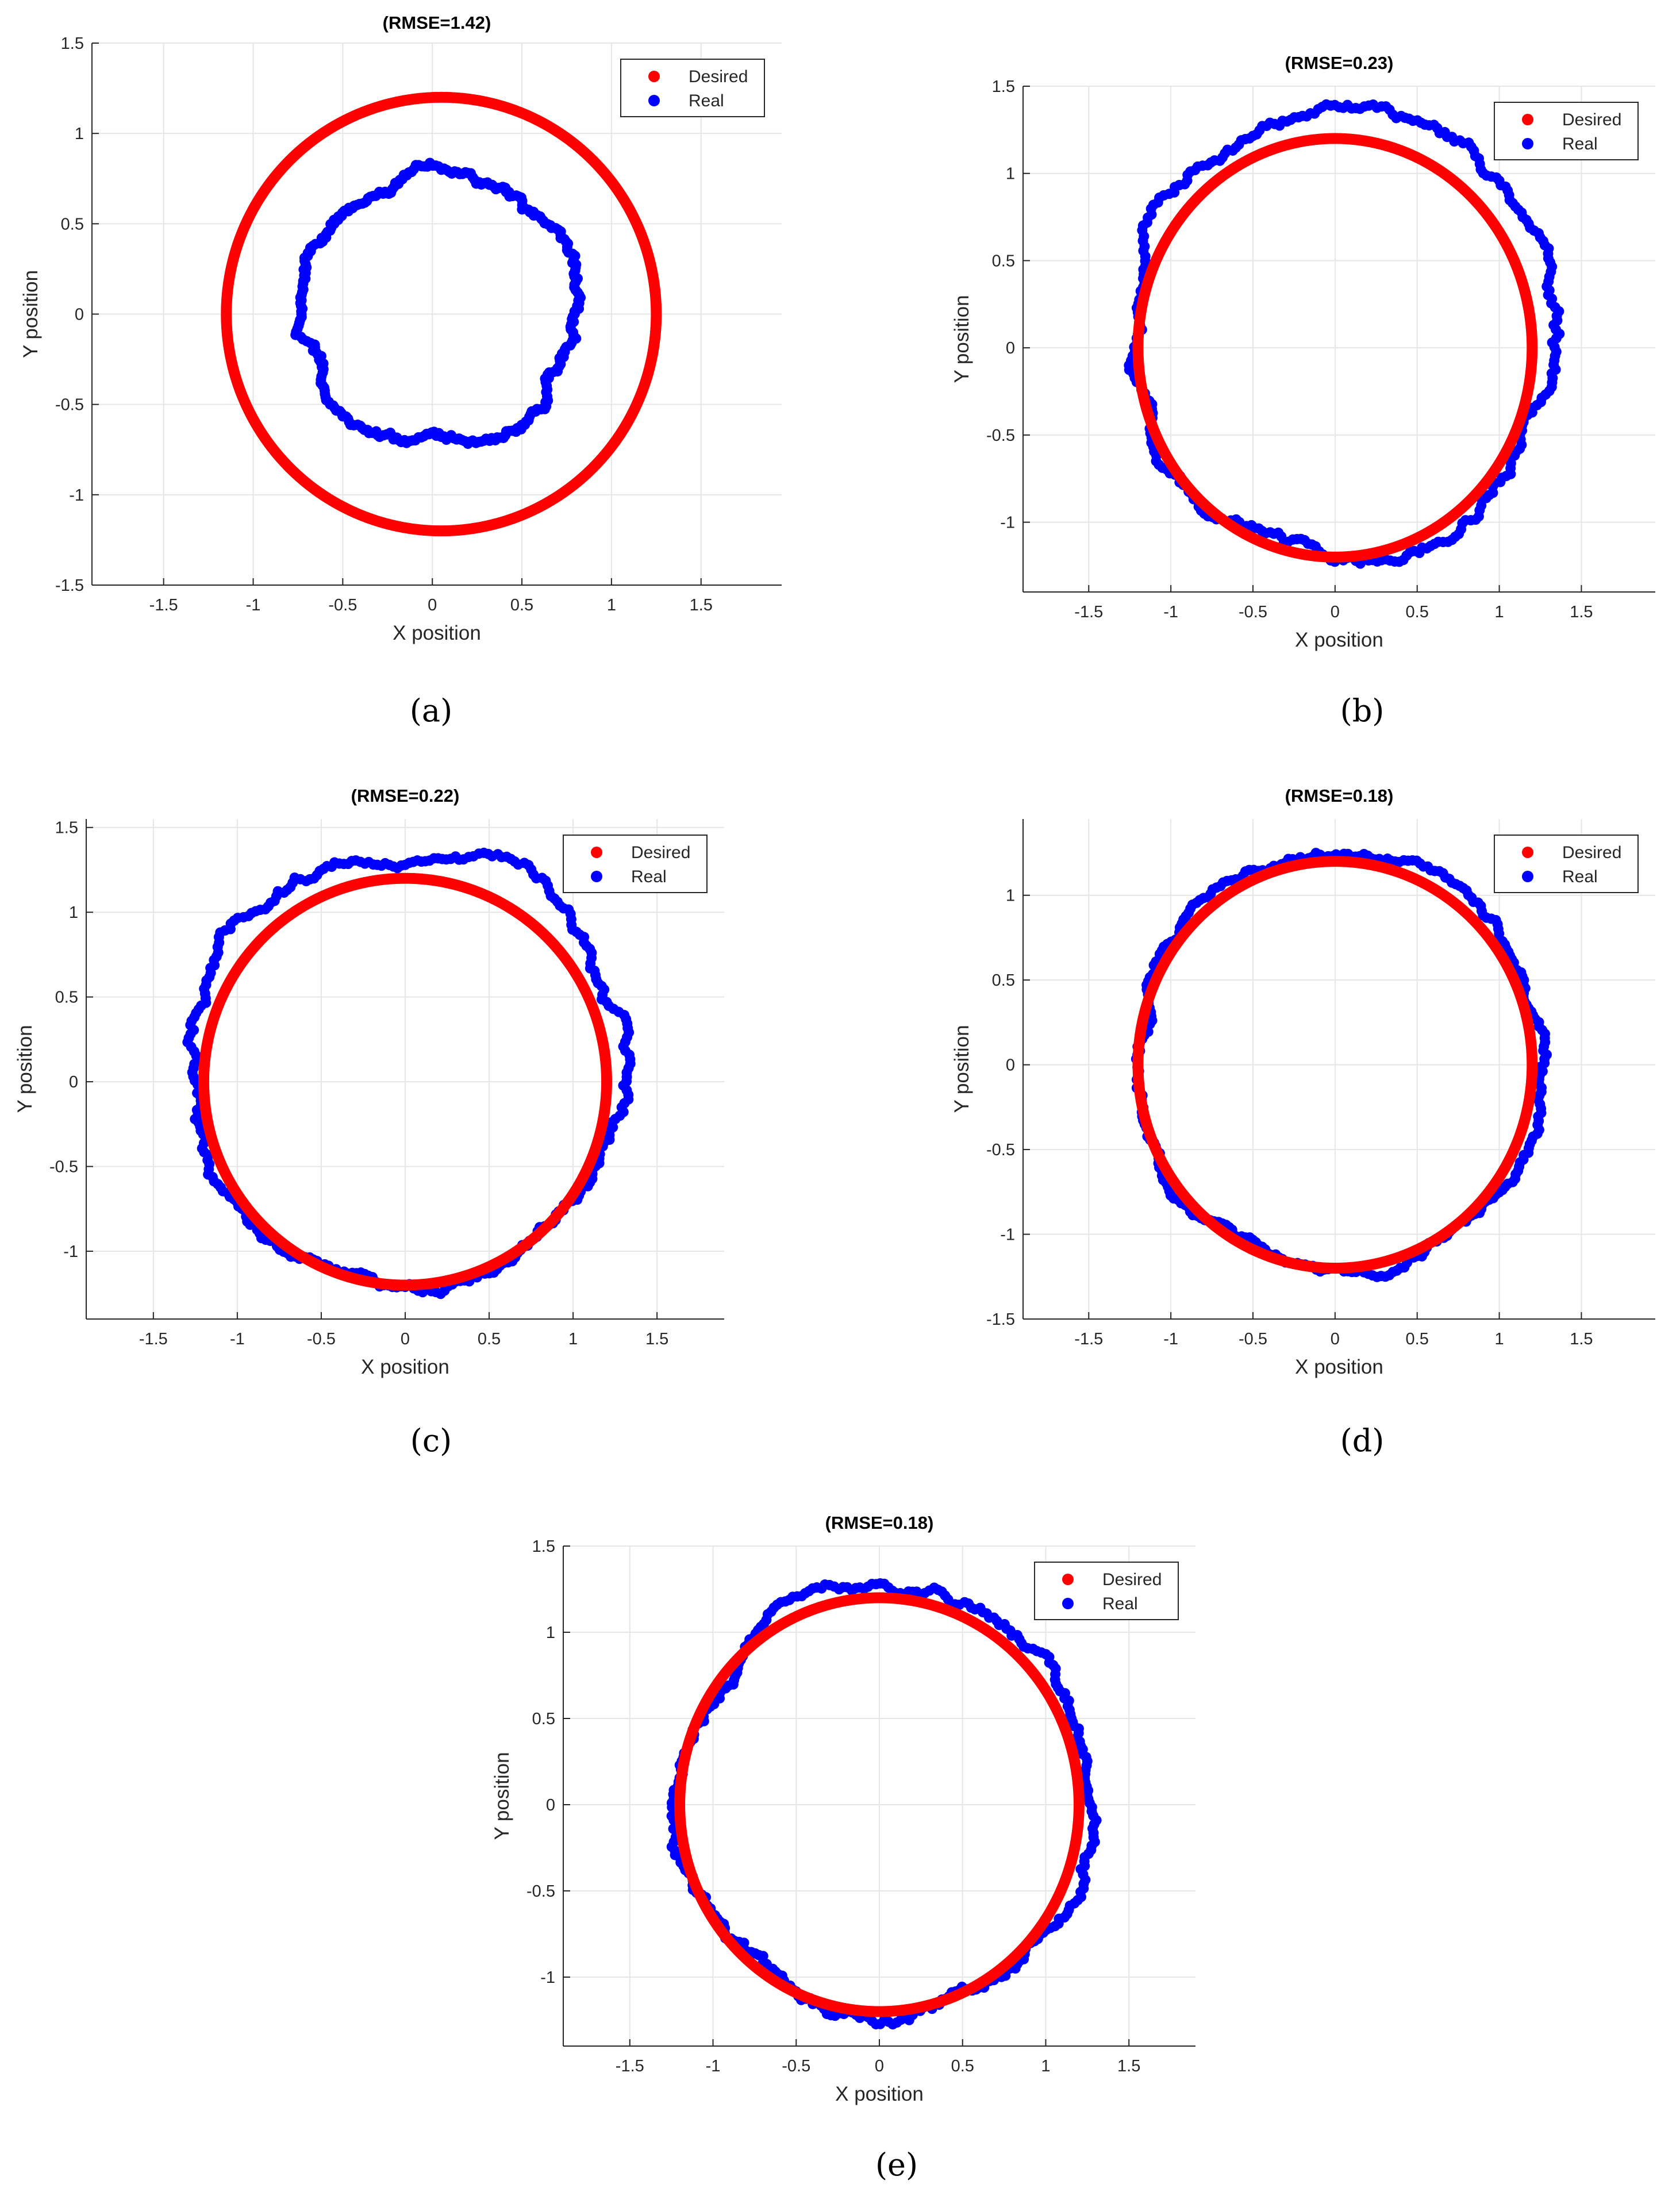 The width and height of the screenshot is (1680, 2207). What do you see at coordinates (1339, 796) in the screenshot?
I see `chart-title: (RMSE=0.18)` at bounding box center [1339, 796].